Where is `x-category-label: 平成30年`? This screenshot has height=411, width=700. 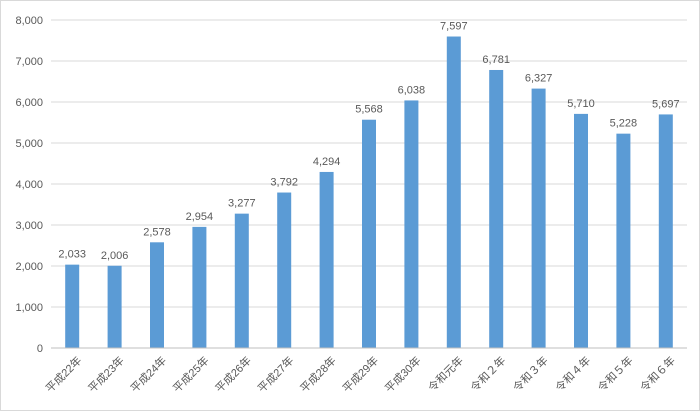
x-category-label: 平成30年 is located at coordinates (403, 374).